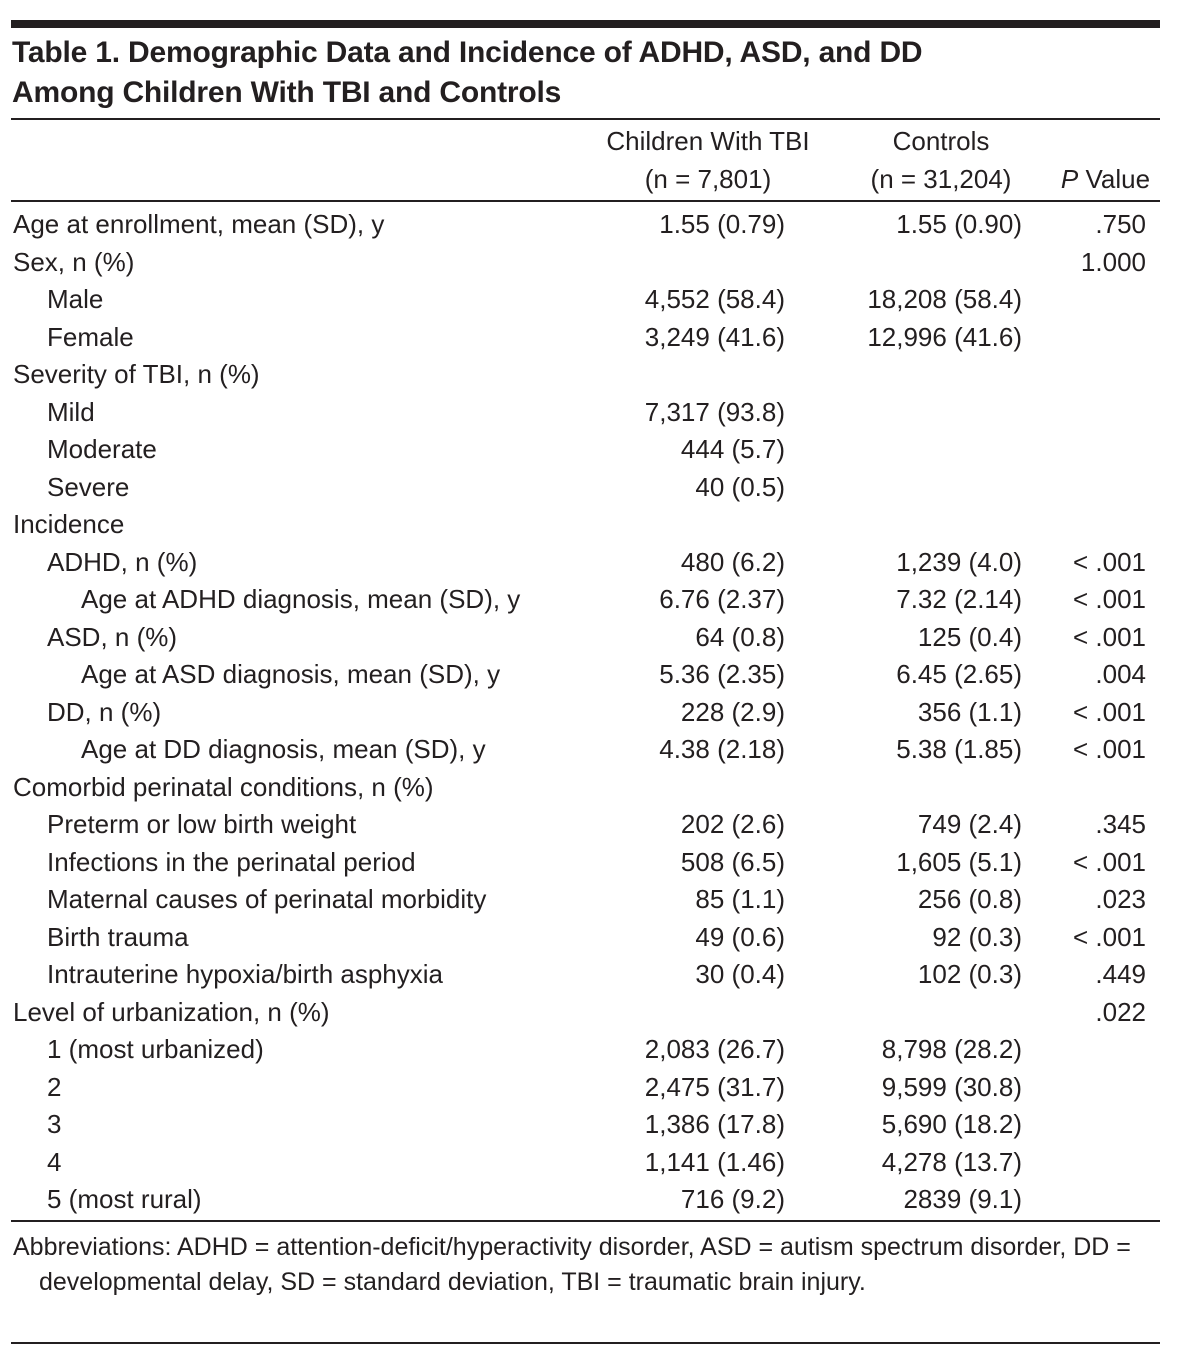  Describe the element at coordinates (585, 1013) in the screenshot. I see `table-row: Level of urbanization, n (%) .022` at that location.